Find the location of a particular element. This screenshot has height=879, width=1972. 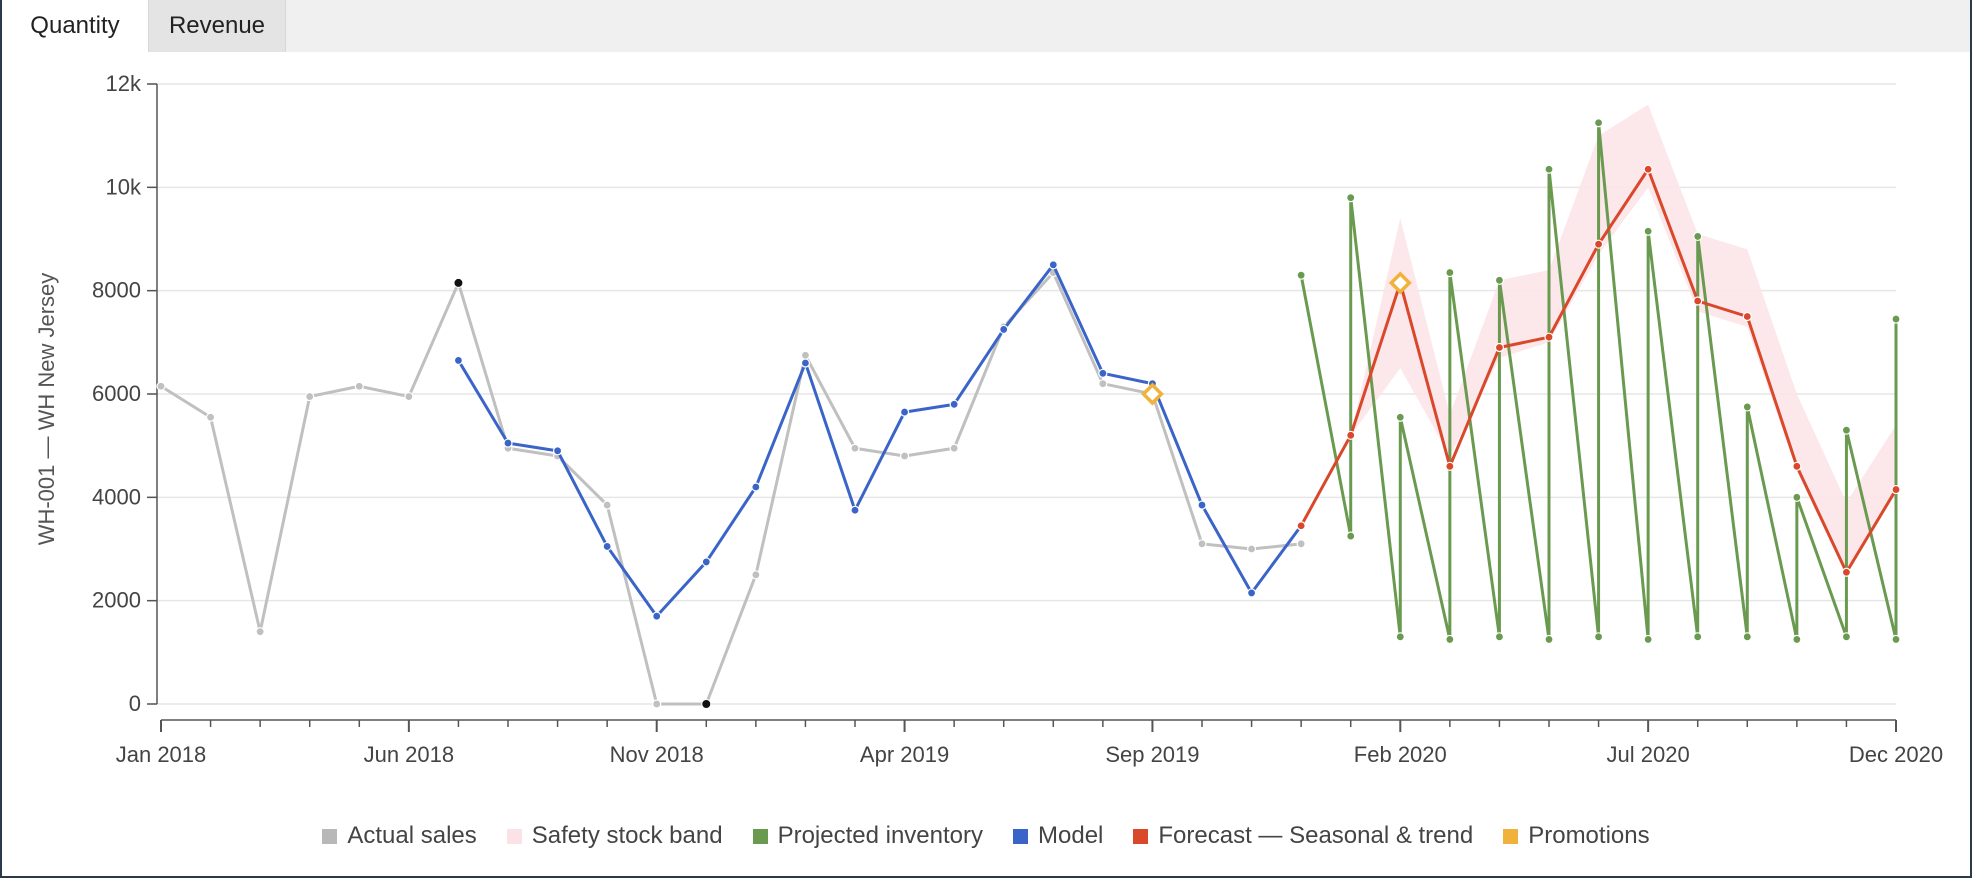

y-tick-label: 0 is located at coordinates (135, 703).